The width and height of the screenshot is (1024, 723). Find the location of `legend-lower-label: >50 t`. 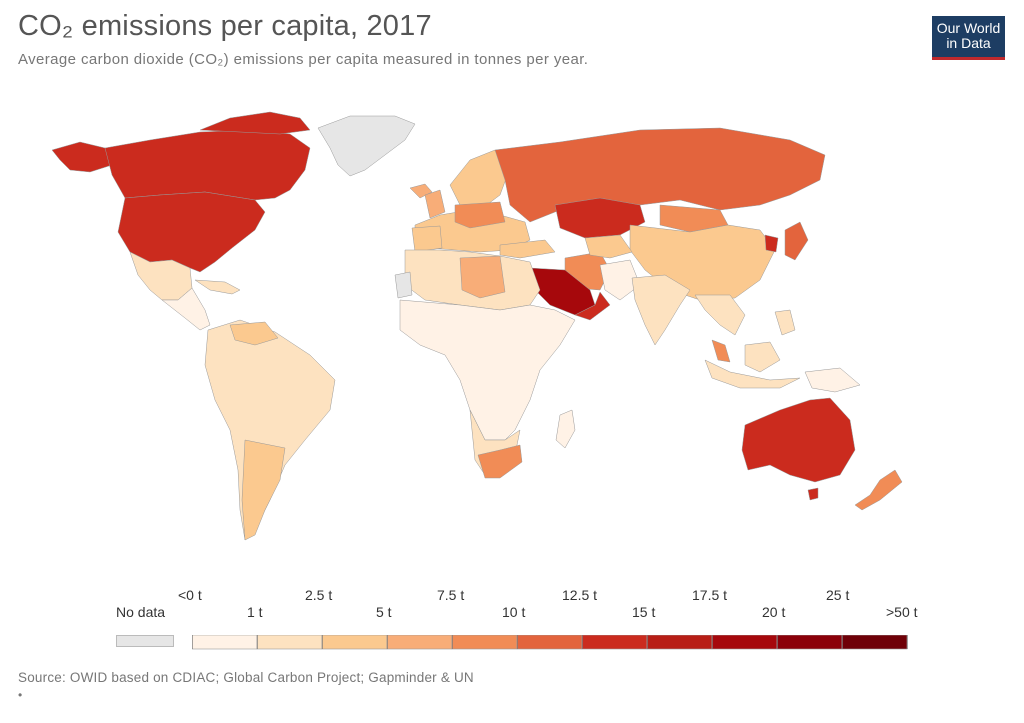

legend-lower-label: >50 t is located at coordinates (902, 612).